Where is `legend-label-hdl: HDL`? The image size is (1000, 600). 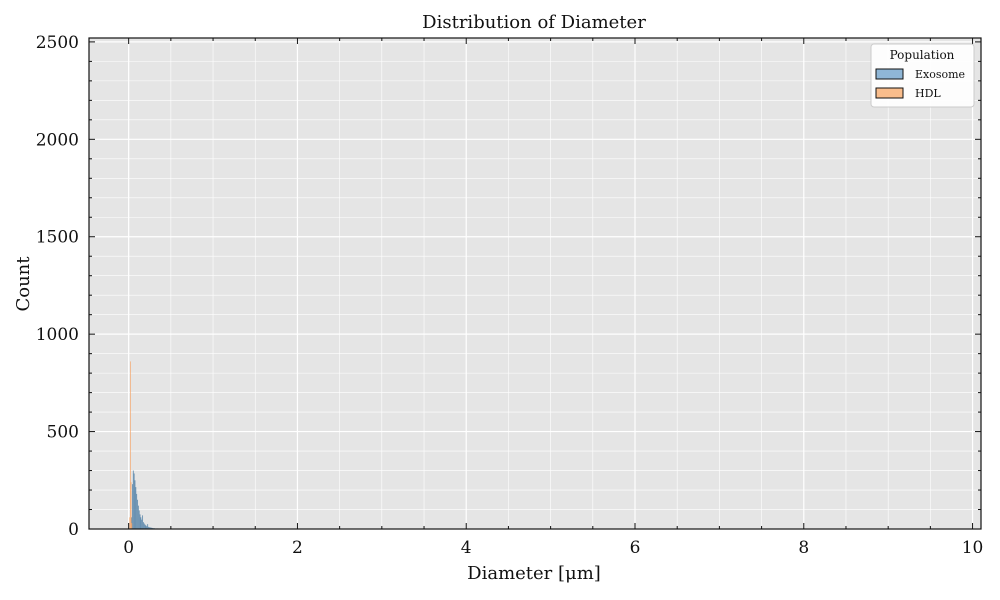
legend-label-hdl: HDL is located at coordinates (928, 93).